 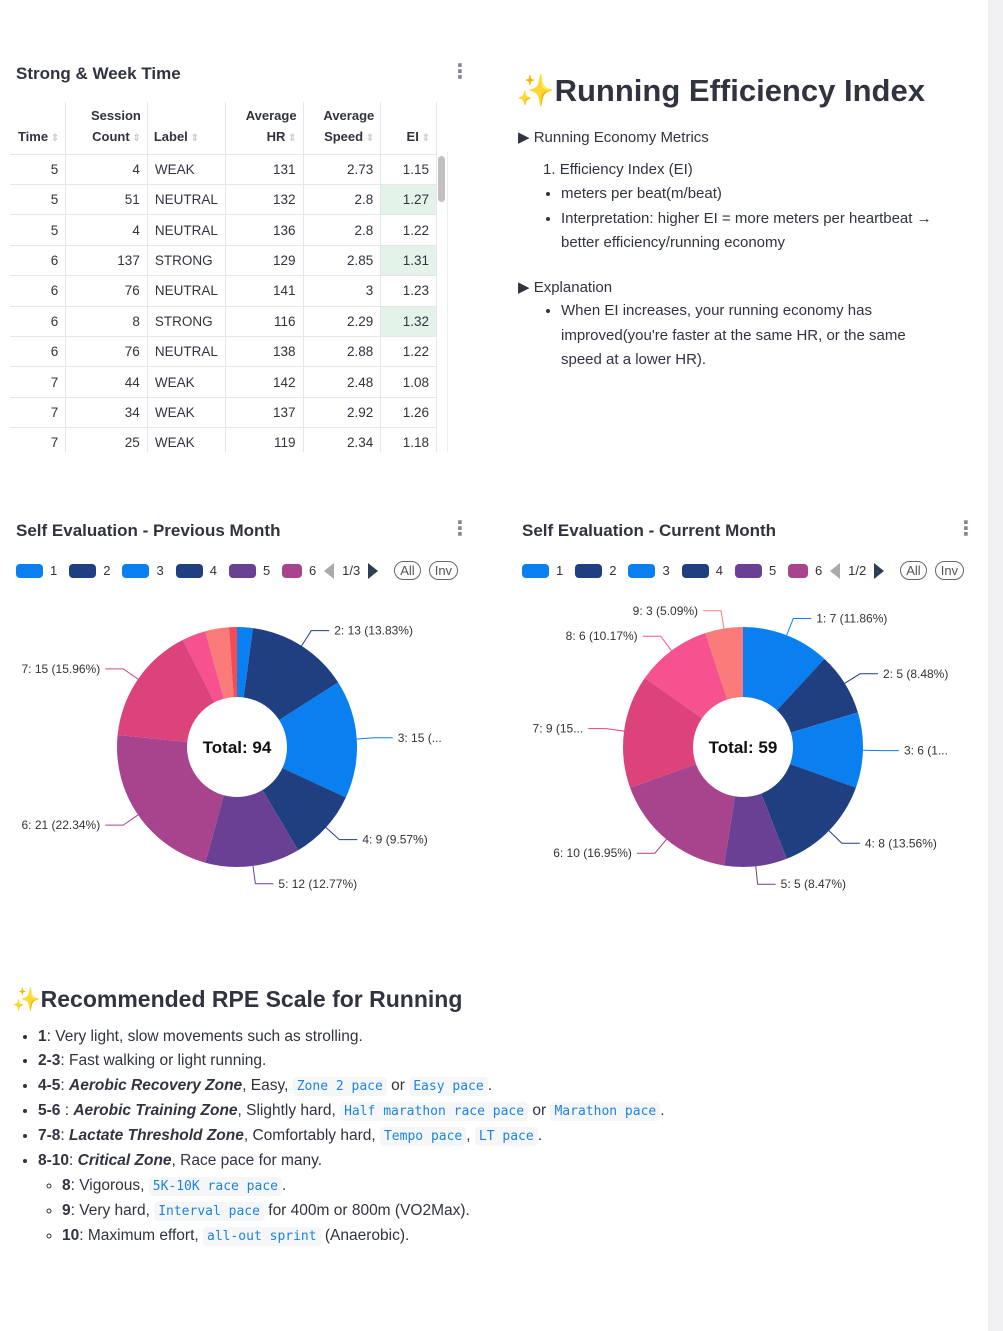 I want to click on column-header: Time ⇕, so click(x=38, y=128).